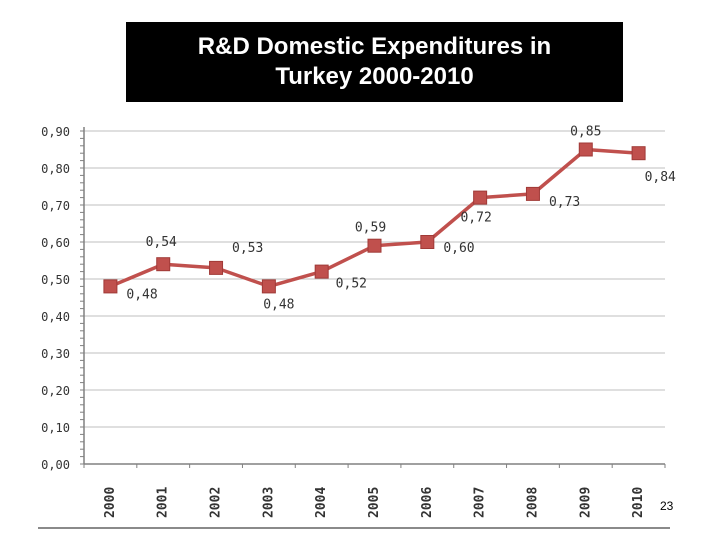 The width and height of the screenshot is (720, 540). Describe the element at coordinates (354, 528) in the screenshot. I see `bottom-rule` at that location.